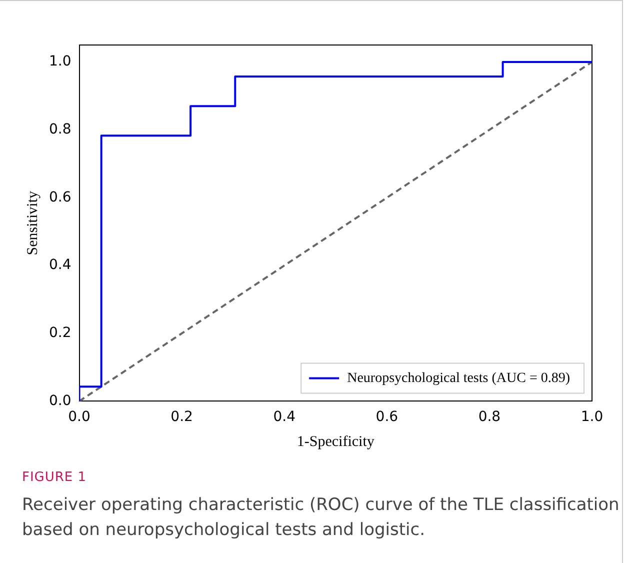 This screenshot has height=563, width=644. Describe the element at coordinates (458, 378) in the screenshot. I see `legend-label: Neuropsychological tests (AUC = 0.89)` at that location.